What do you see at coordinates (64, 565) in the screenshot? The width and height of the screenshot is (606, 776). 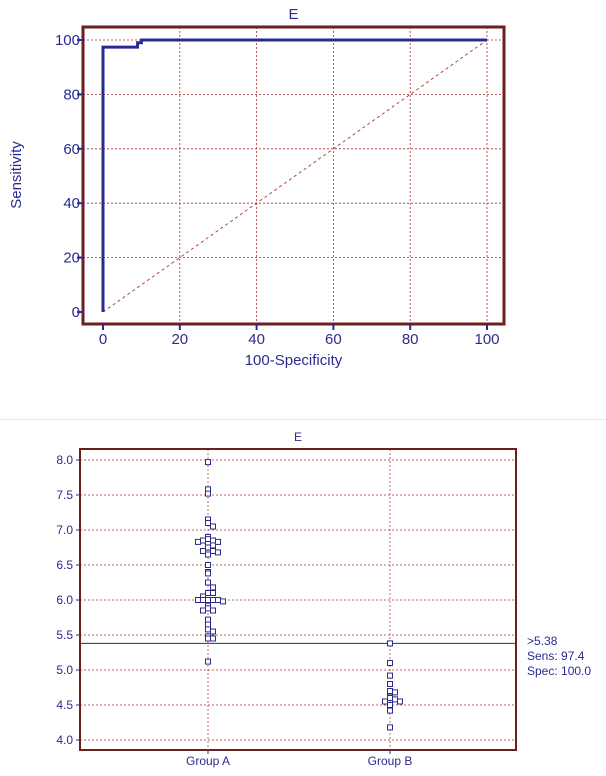 I see `dot-y-tick-label: 6.5` at bounding box center [64, 565].